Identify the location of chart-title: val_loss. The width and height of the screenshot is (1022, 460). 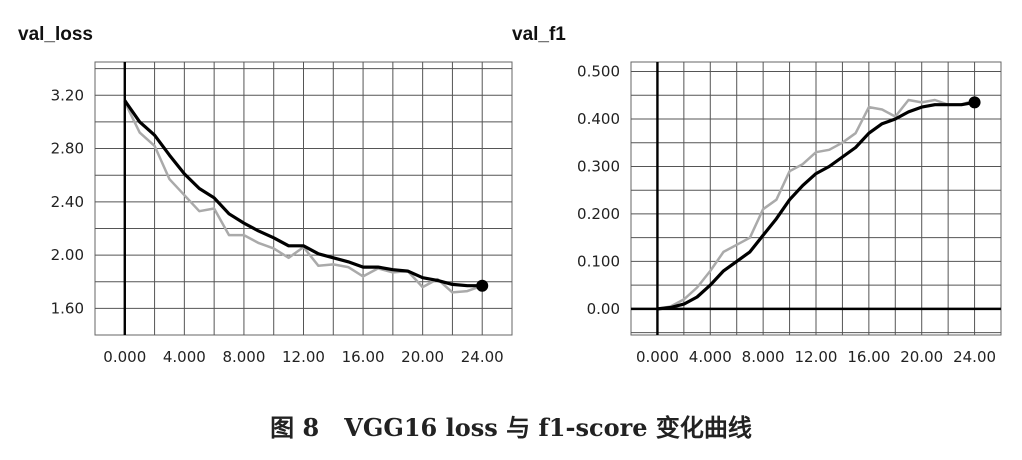
(55, 34).